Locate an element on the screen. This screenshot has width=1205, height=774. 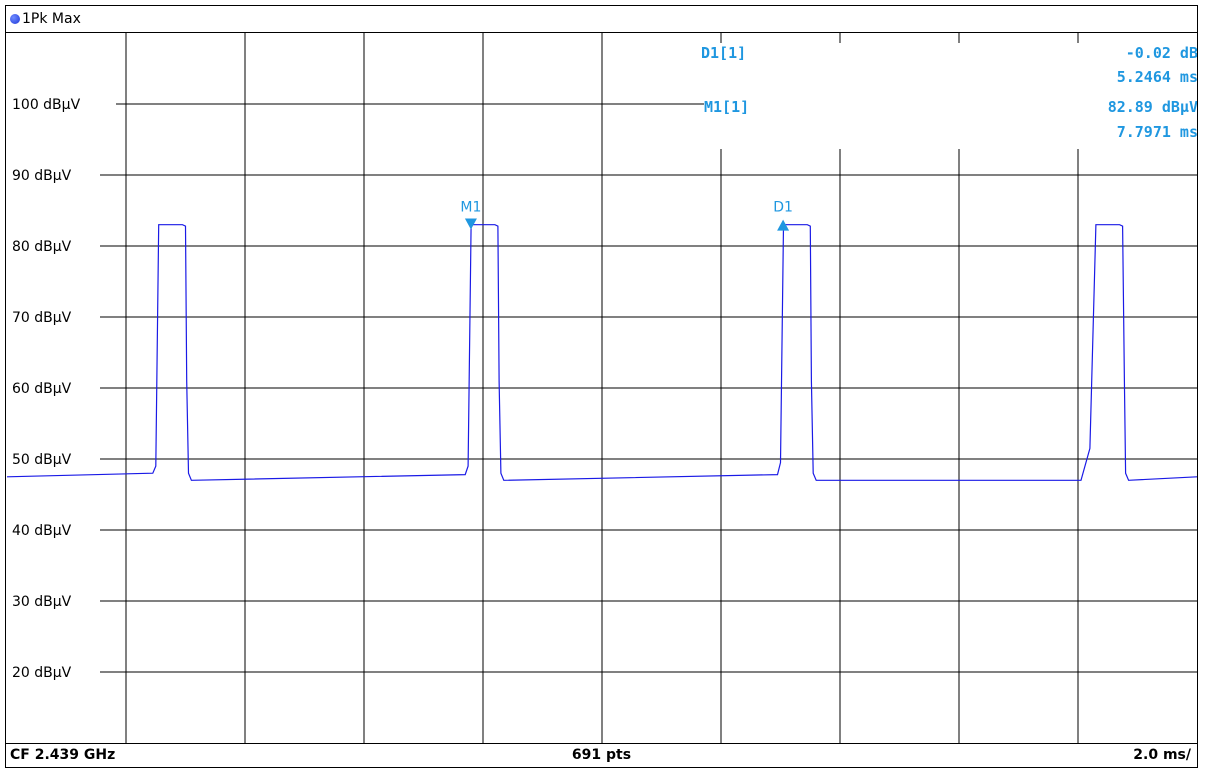
m1-marker-level: 82.89 dBµV is located at coordinates (1152, 107).